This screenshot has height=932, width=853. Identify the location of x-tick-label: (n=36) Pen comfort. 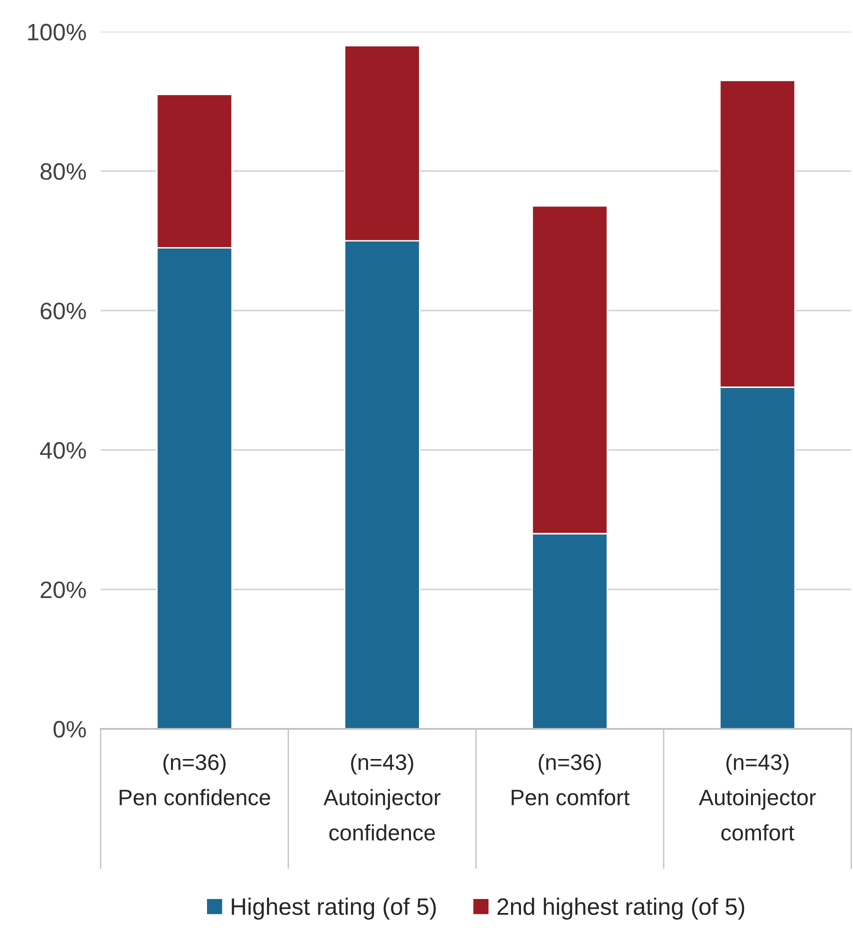
(571, 780).